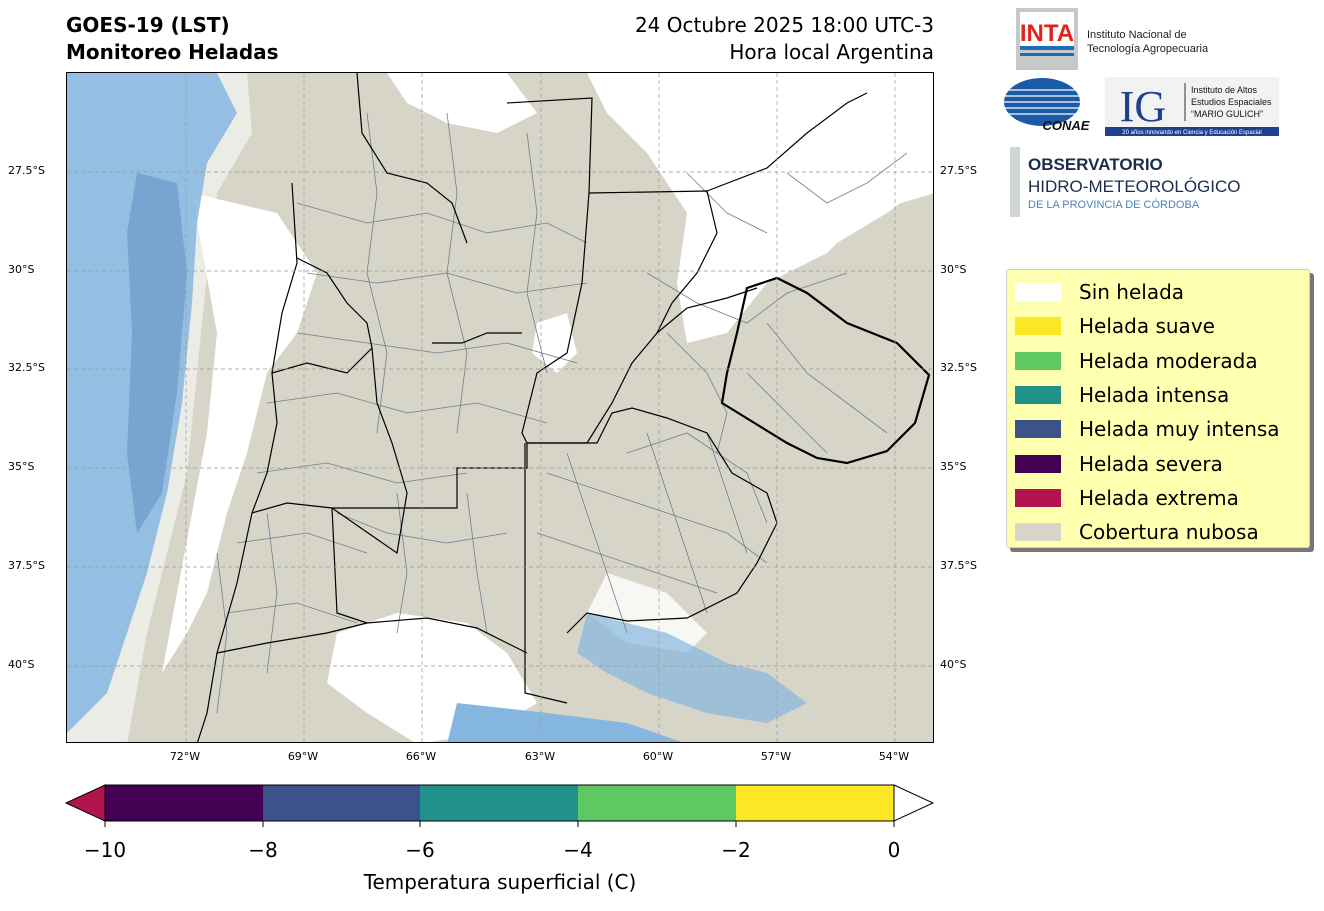  What do you see at coordinates (21, 269) in the screenshot?
I see `lat-tick-left-2: 30°S` at bounding box center [21, 269].